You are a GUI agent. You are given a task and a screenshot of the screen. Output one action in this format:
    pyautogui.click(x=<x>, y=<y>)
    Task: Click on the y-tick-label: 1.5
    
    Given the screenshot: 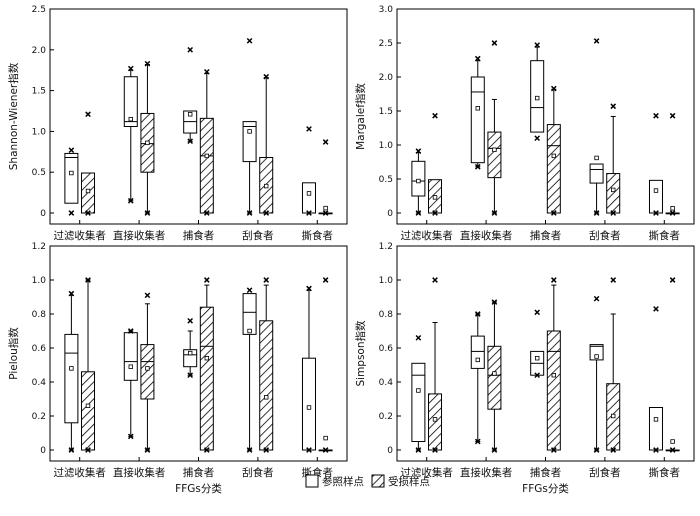 What is the action you would take?
    pyautogui.click(x=386, y=112)
    